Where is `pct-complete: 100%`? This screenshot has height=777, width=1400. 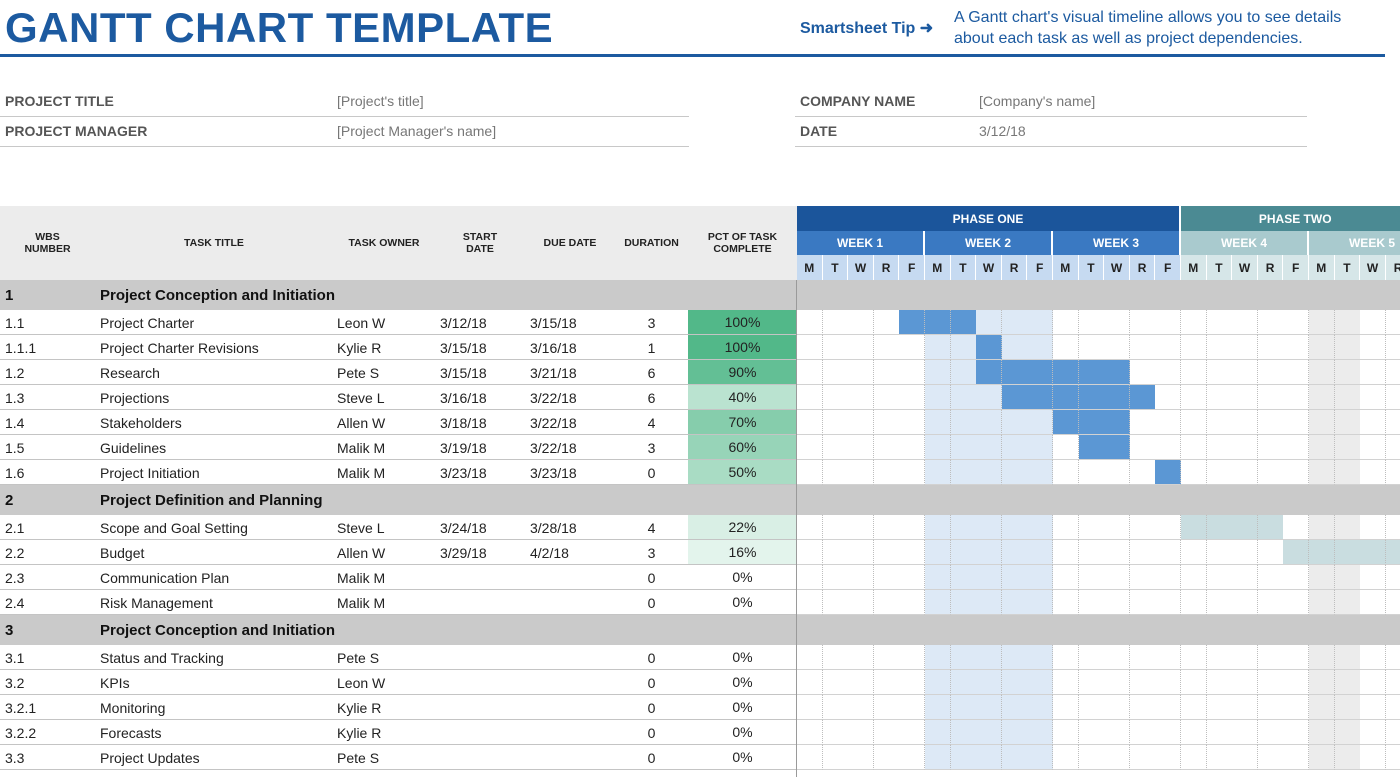 pct-complete: 100% is located at coordinates (742, 347).